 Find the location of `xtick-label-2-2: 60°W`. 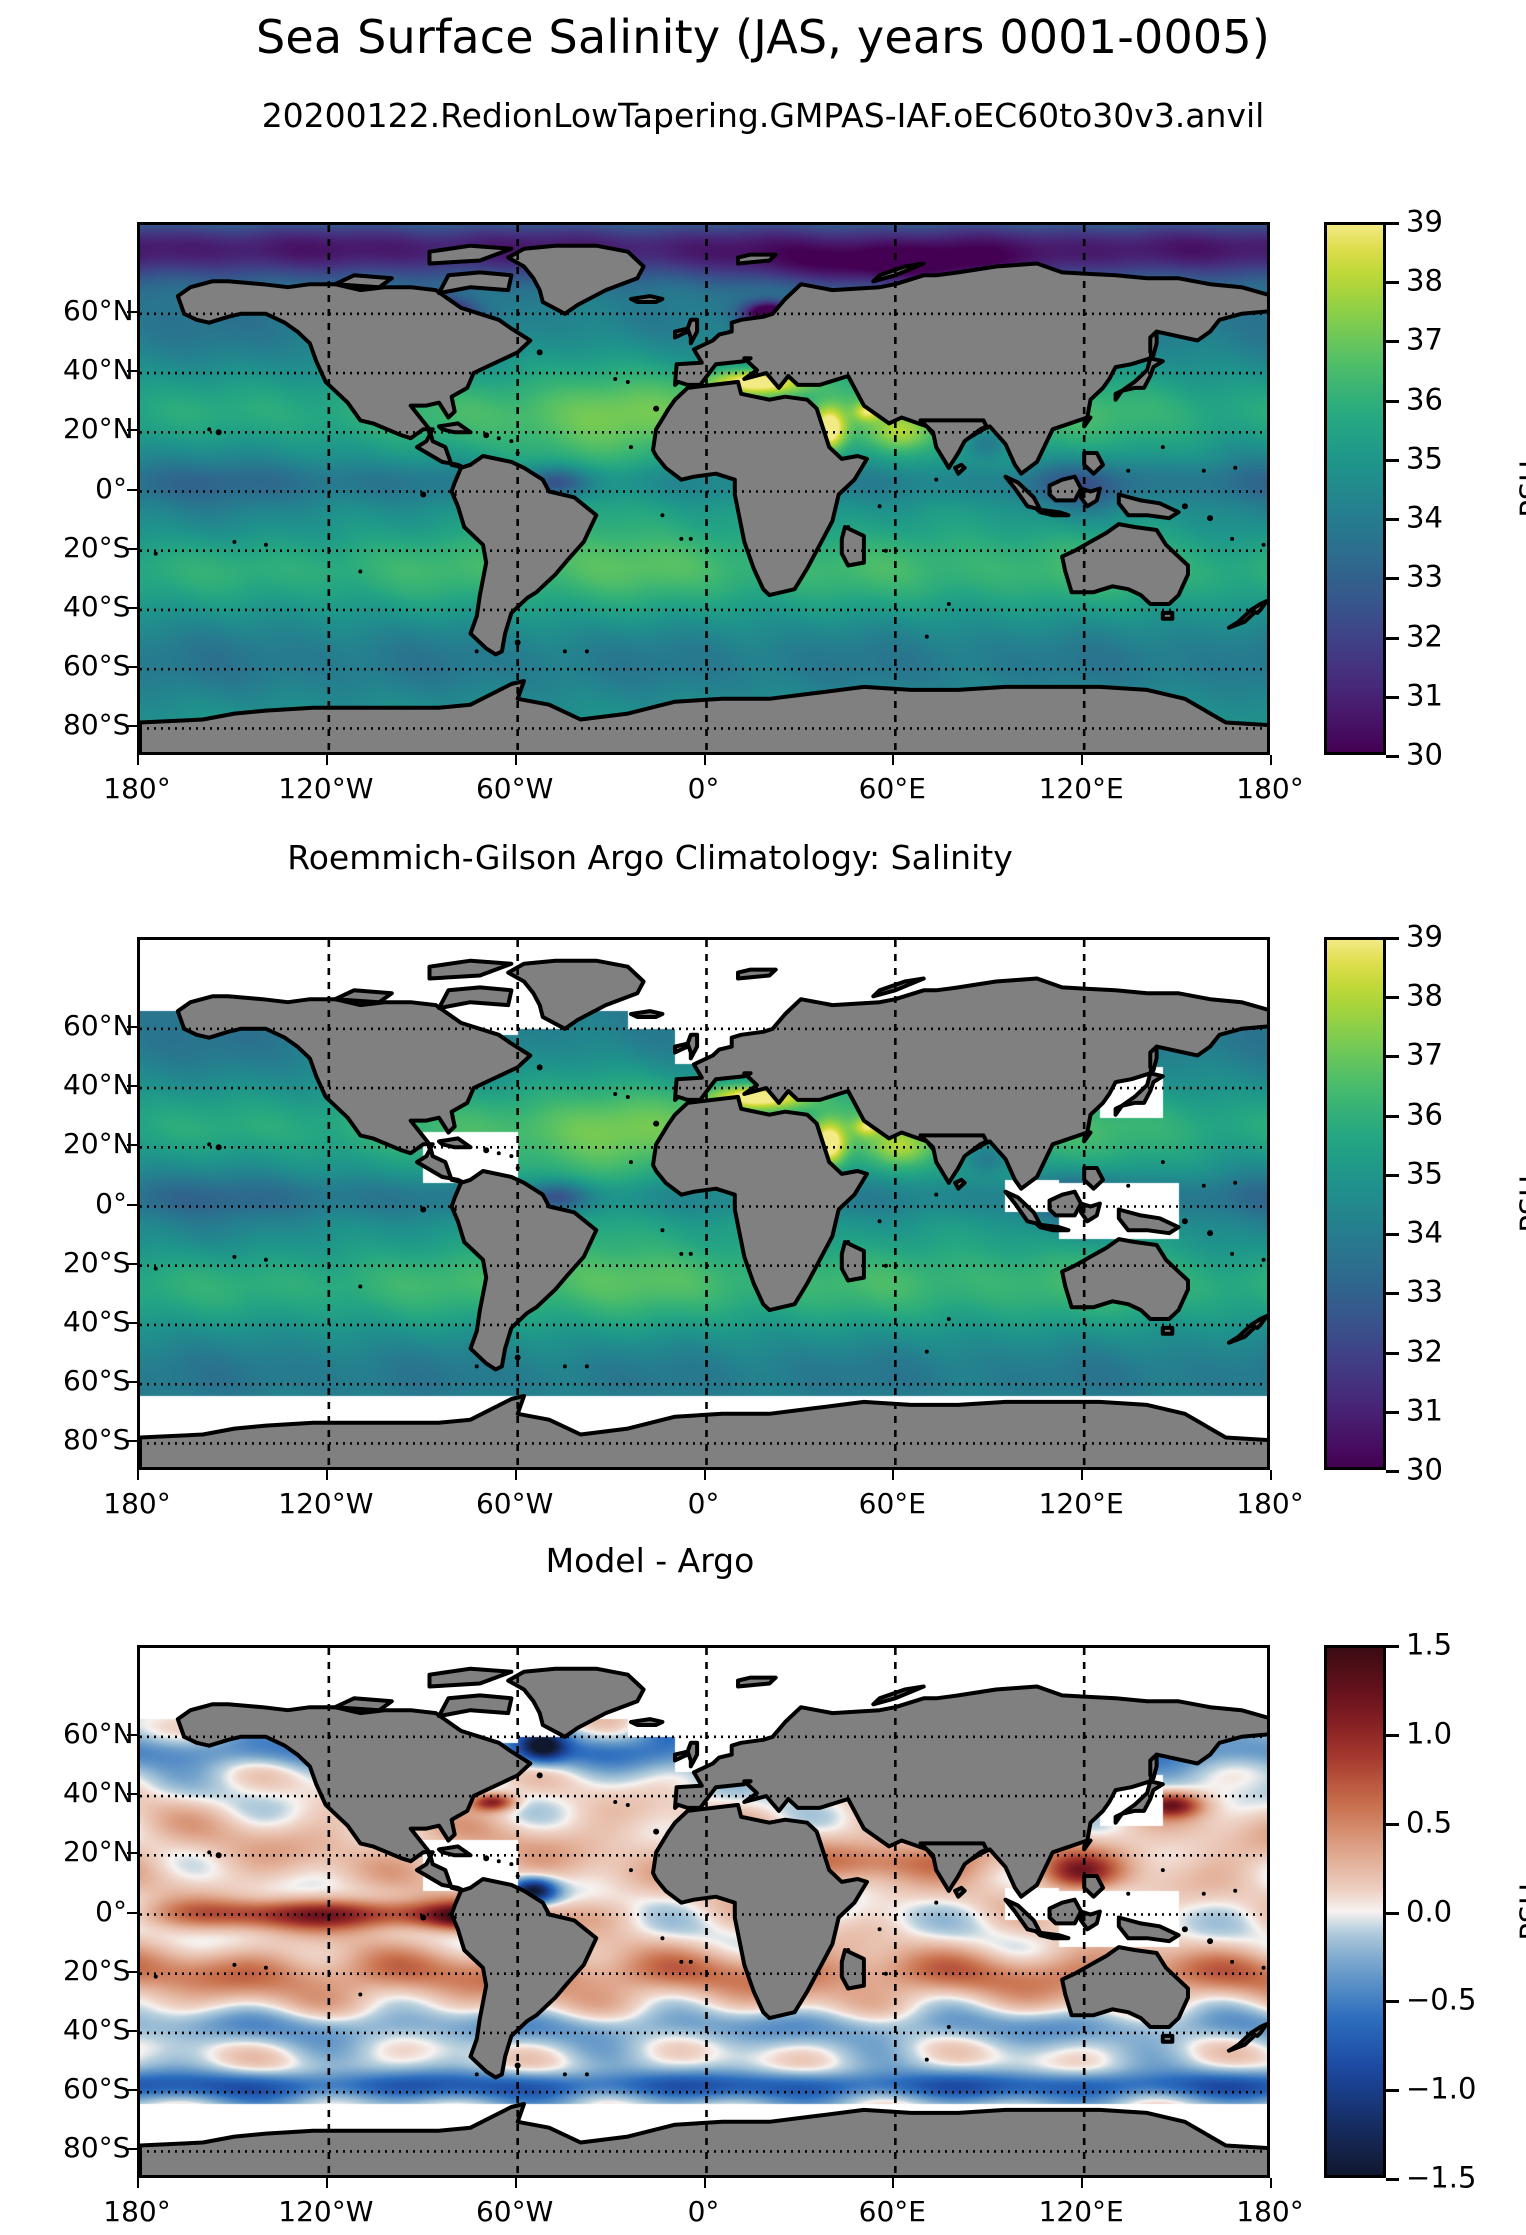

xtick-label-2-2: 60°W is located at coordinates (514, 2211).